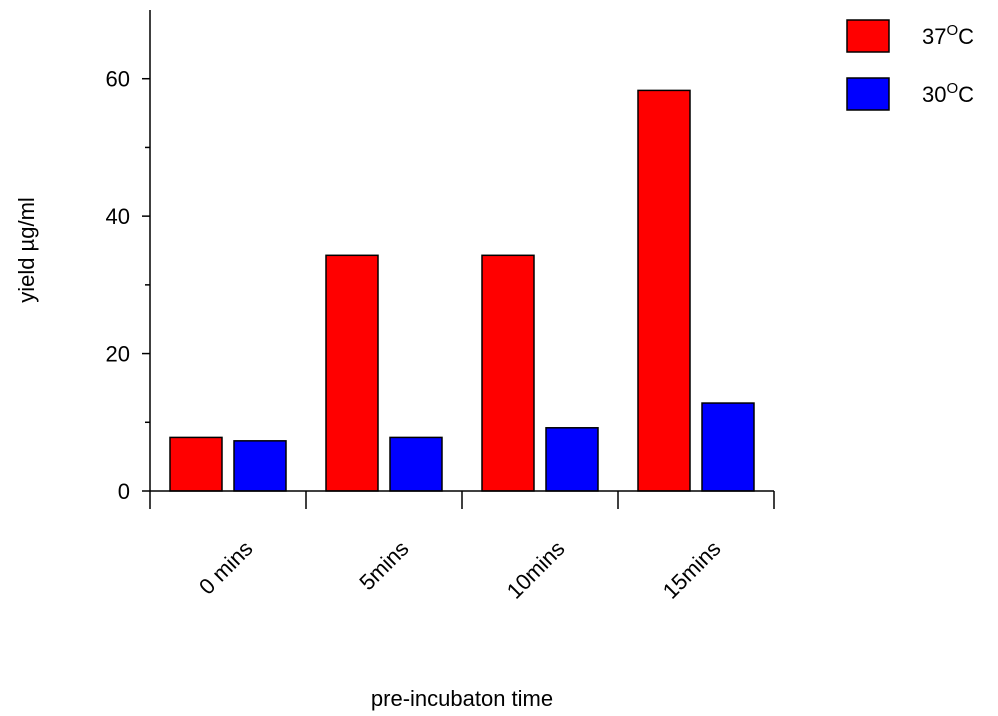 This screenshot has width=998, height=716. I want to click on bar-series-1-0mins, so click(260, 466).